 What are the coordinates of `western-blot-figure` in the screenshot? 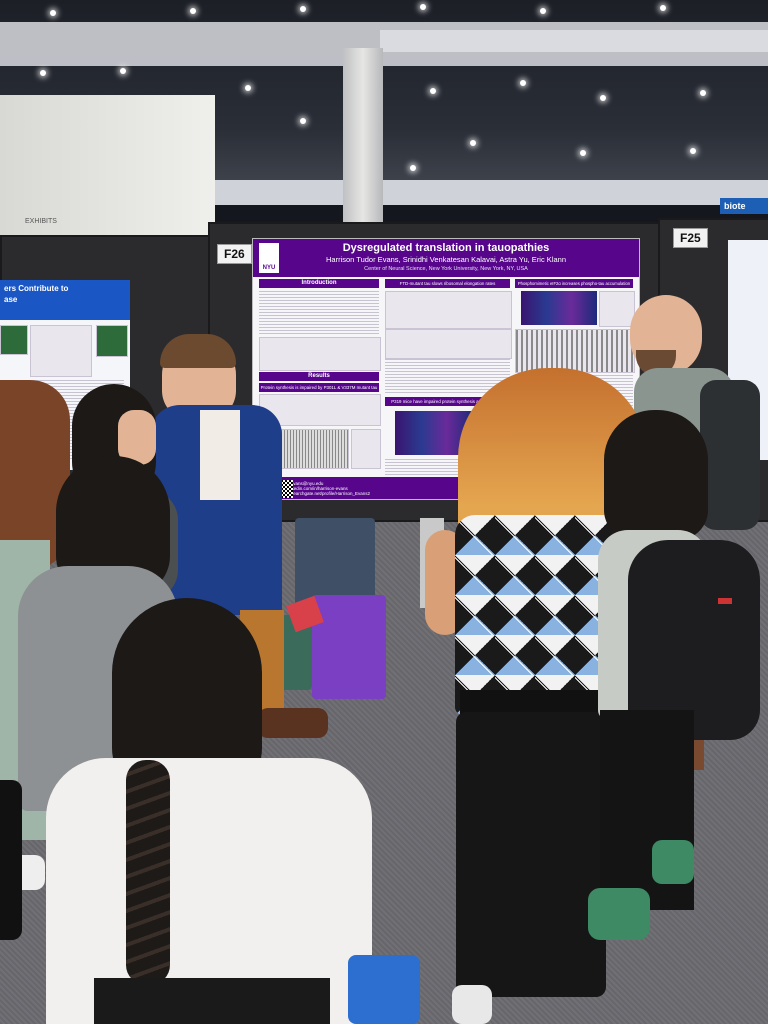 It's located at (313, 449).